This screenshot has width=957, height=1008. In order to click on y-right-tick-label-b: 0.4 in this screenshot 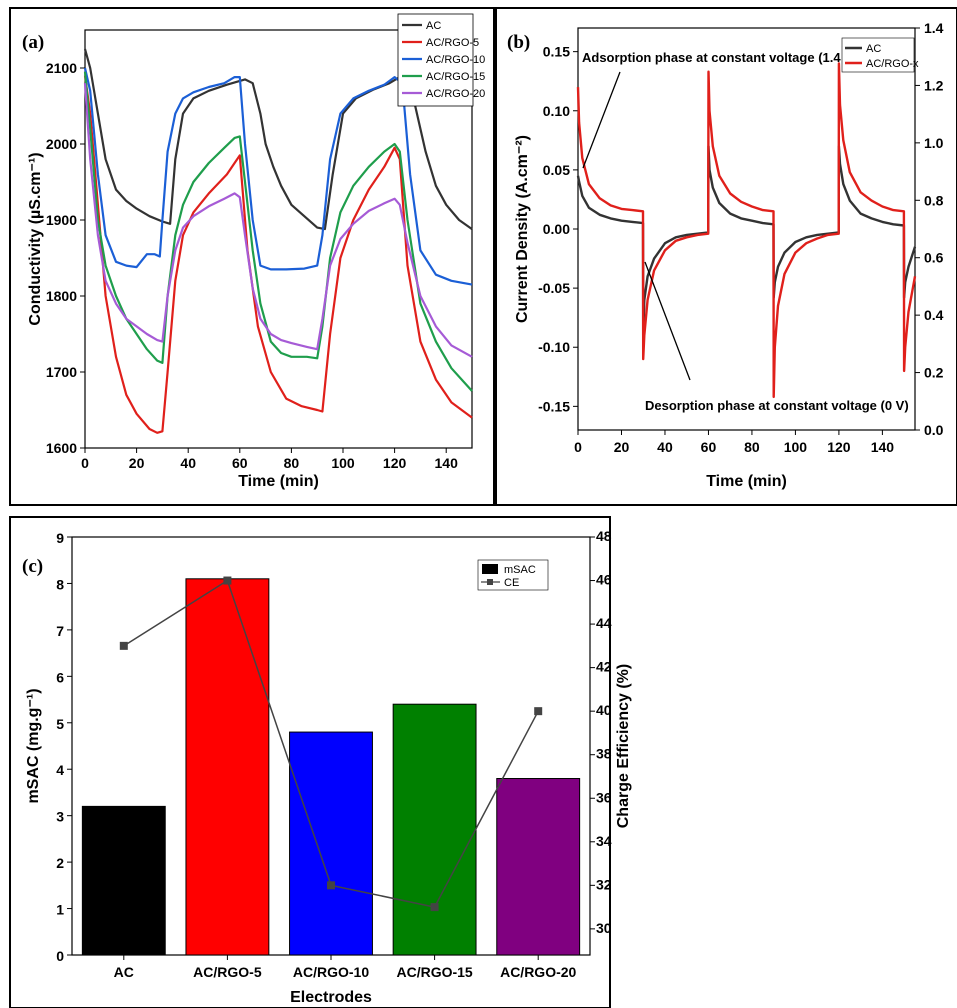, I will do `click(934, 315)`.